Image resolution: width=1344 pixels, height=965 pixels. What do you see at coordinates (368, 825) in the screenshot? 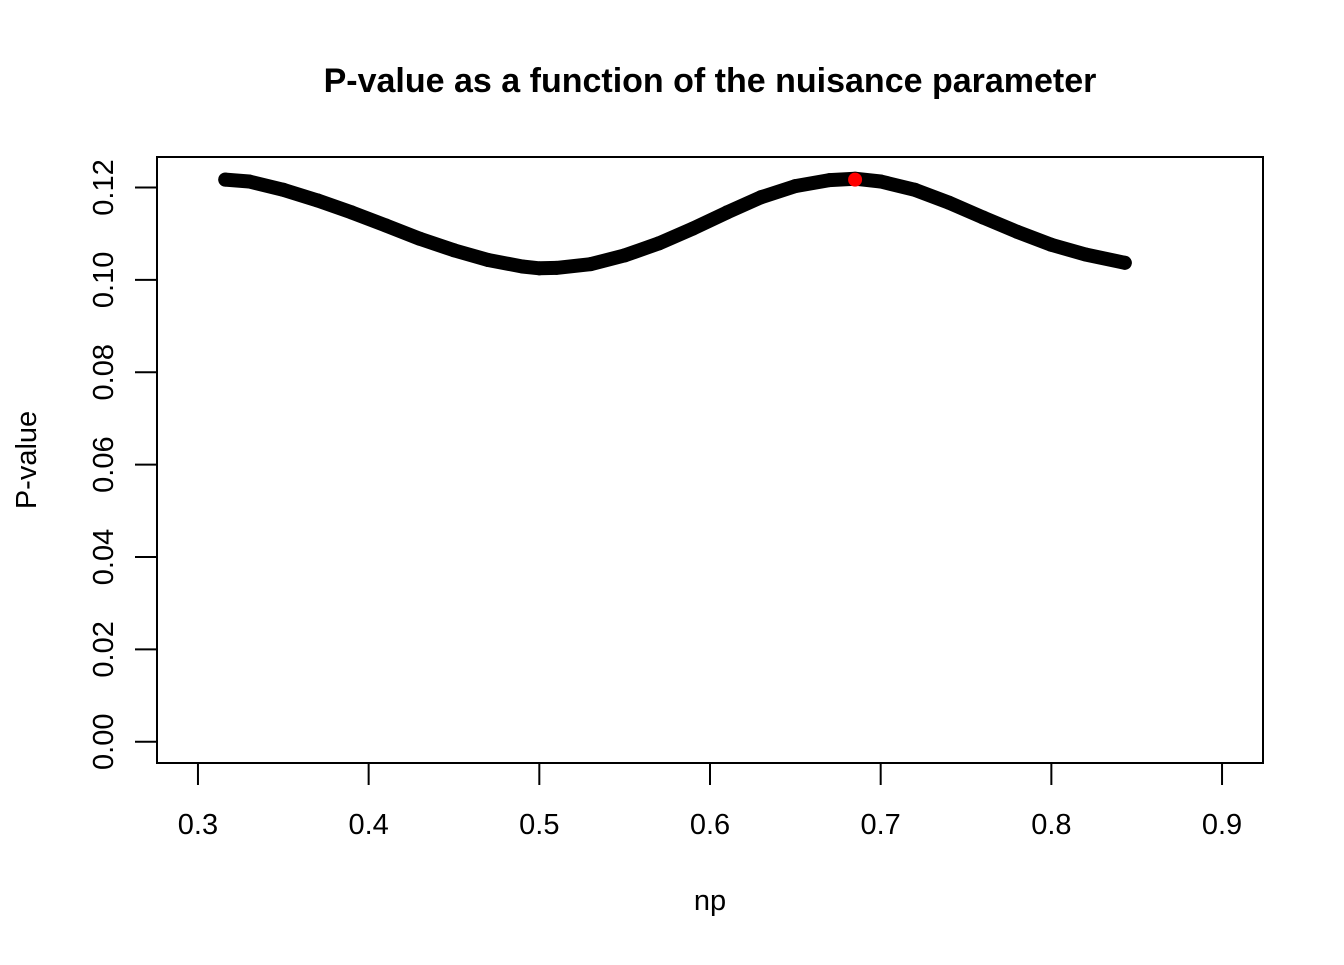
I see `x-tick-label: 0.4` at bounding box center [368, 825].